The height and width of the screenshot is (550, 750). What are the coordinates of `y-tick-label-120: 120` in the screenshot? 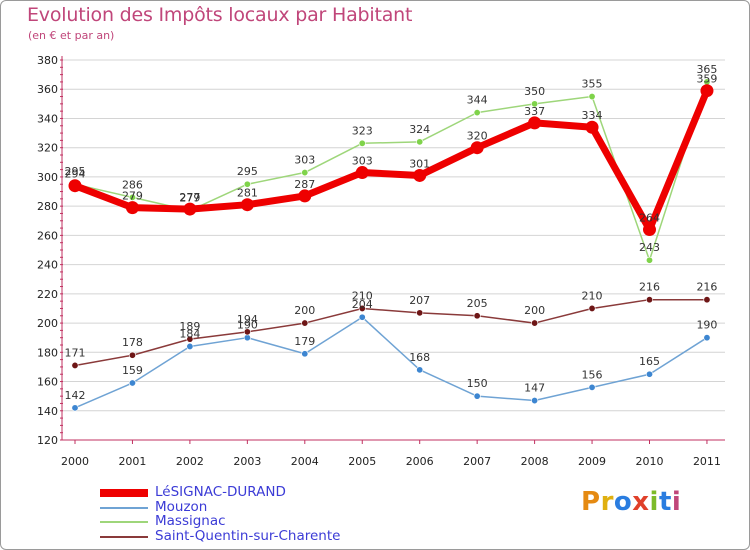 It's located at (47, 440).